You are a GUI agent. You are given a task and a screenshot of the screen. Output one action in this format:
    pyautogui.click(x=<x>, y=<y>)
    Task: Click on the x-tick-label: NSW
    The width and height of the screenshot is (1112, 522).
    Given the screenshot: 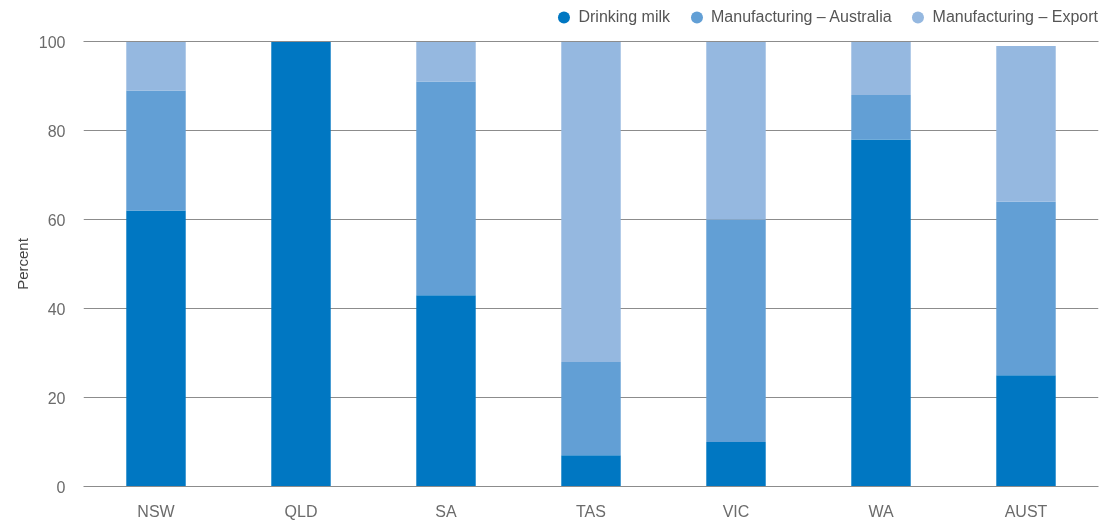 What is the action you would take?
    pyautogui.click(x=156, y=511)
    